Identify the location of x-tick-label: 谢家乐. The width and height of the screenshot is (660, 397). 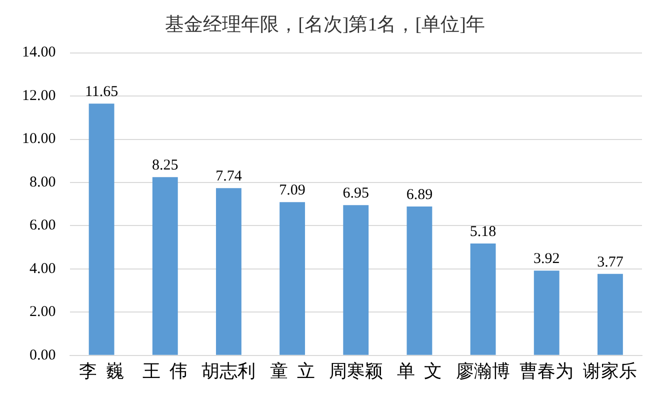
(610, 370).